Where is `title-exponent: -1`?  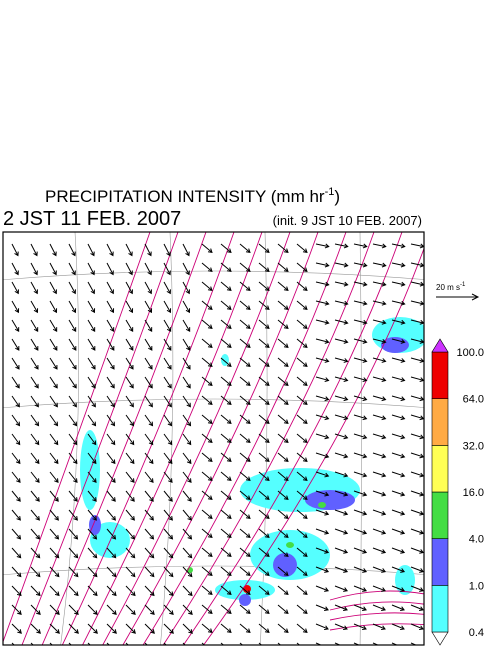 title-exponent: -1 is located at coordinates (330, 192).